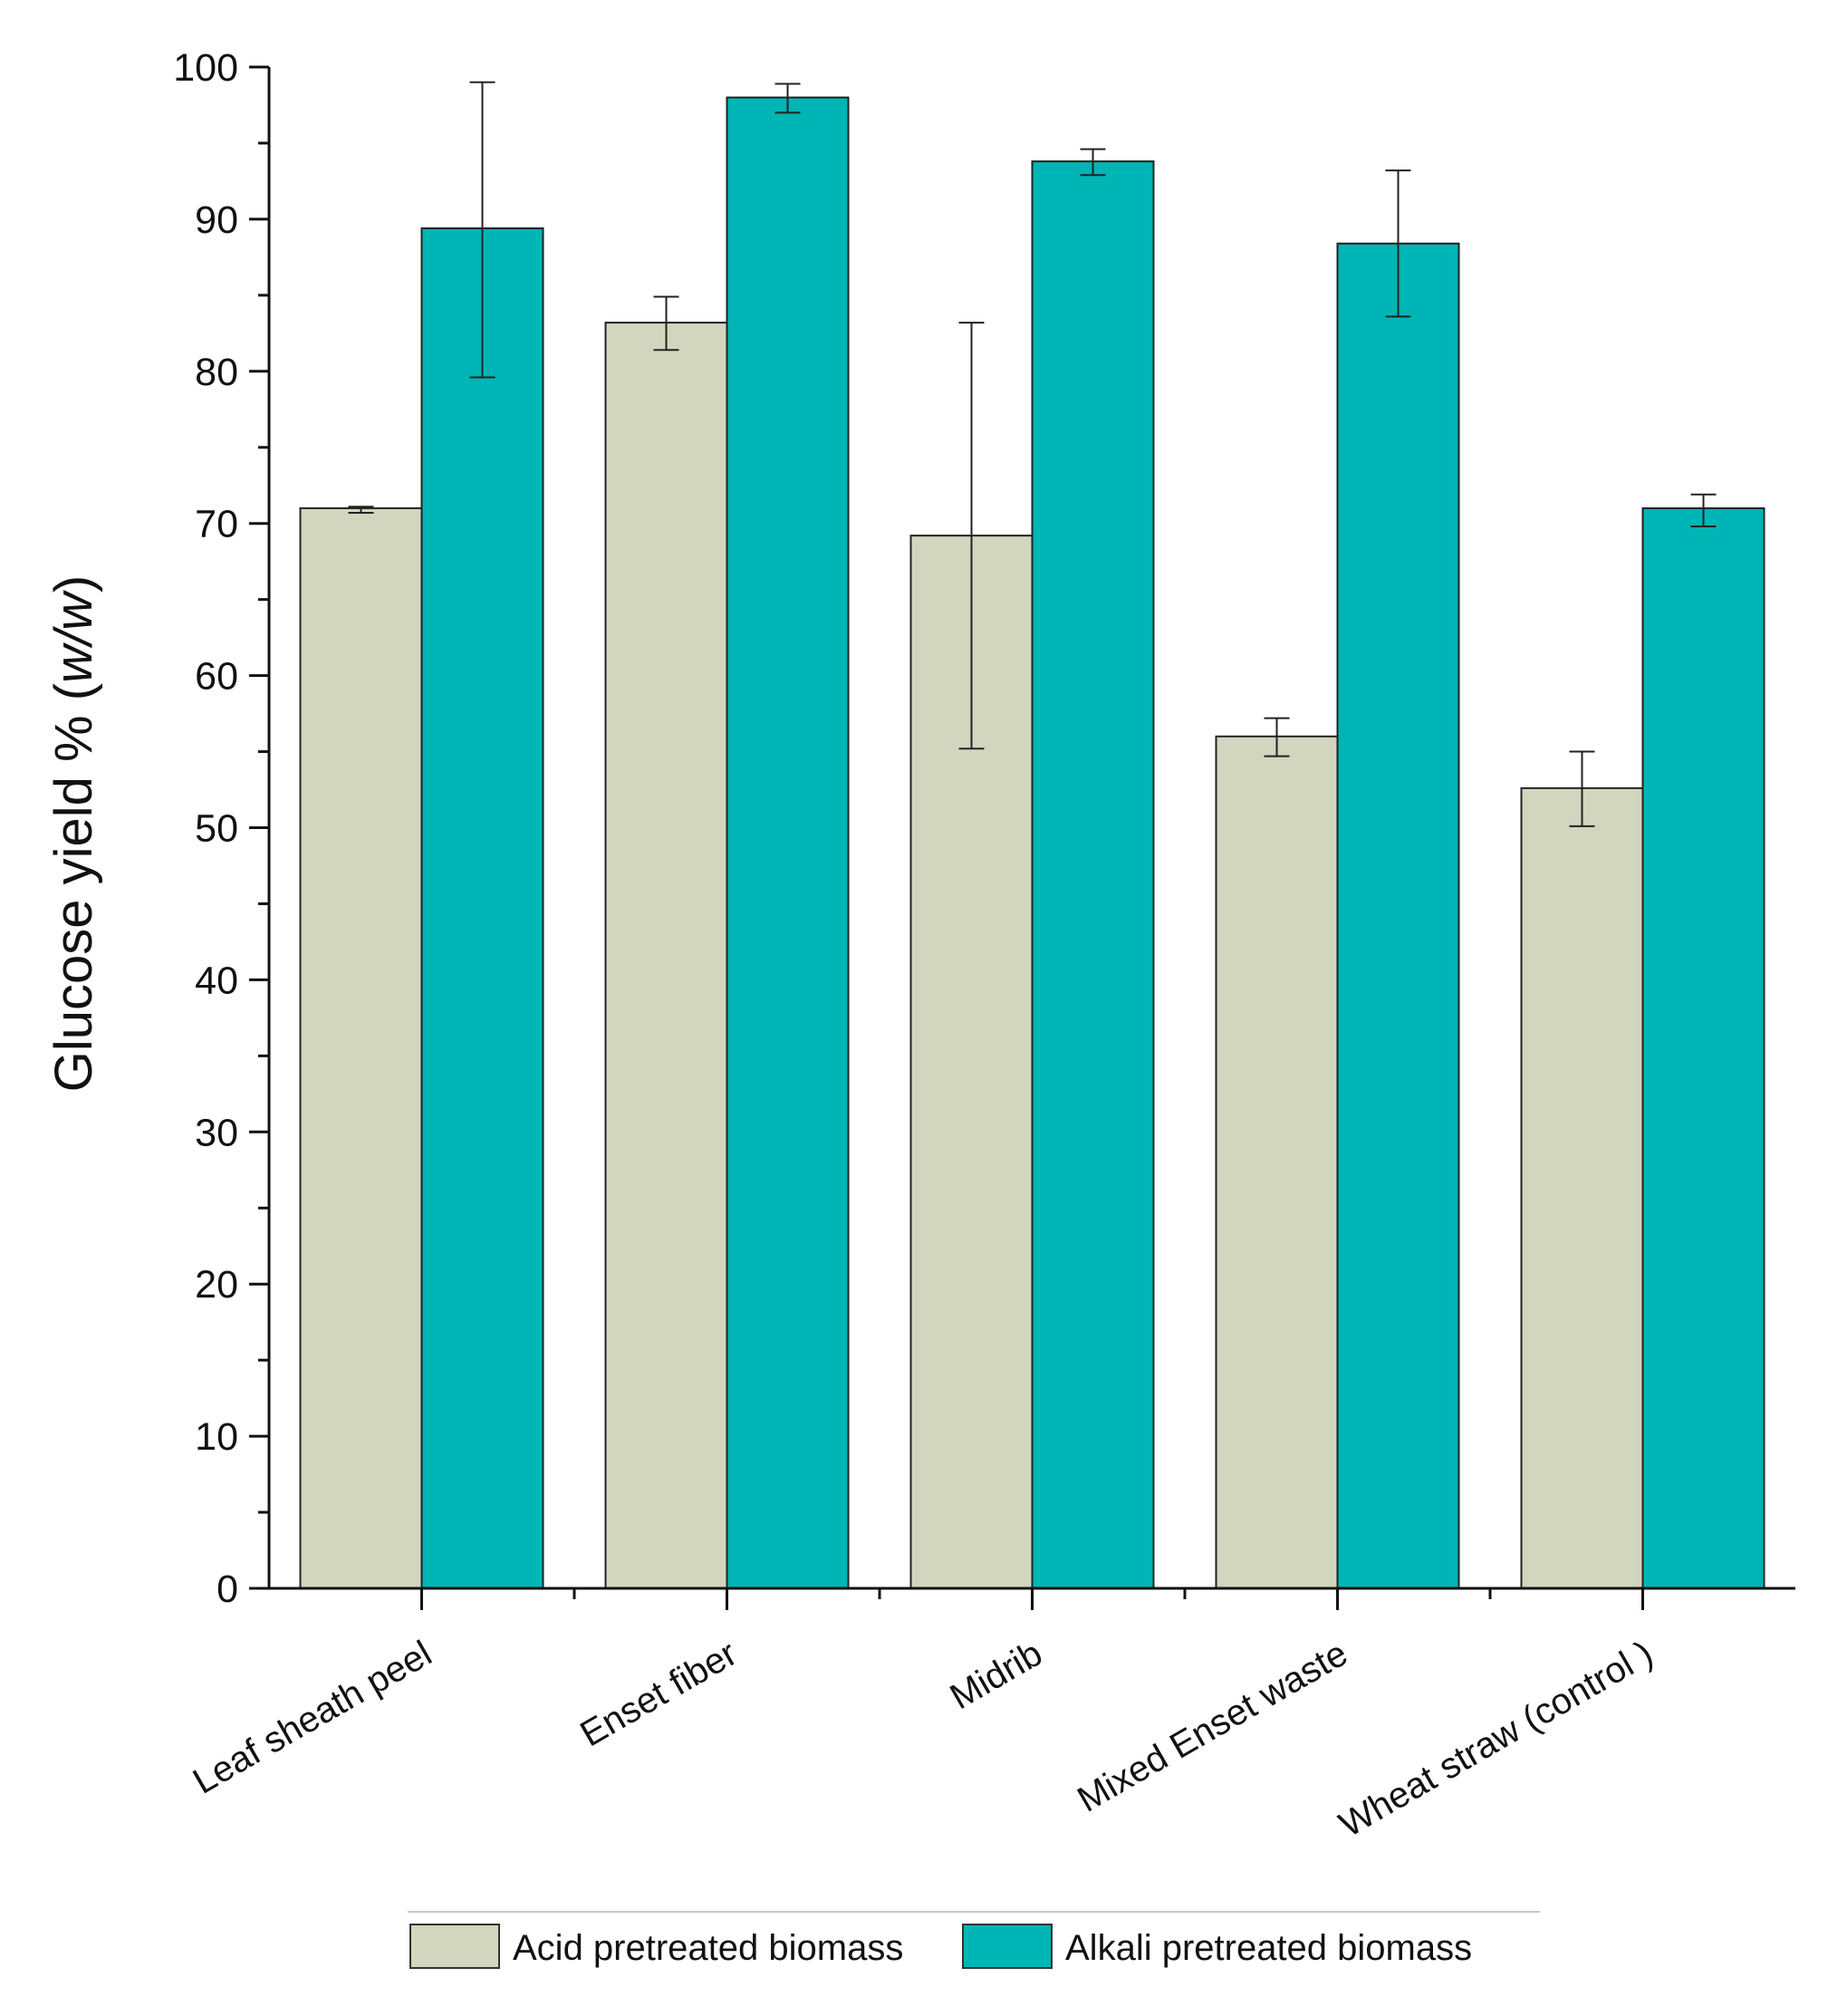  What do you see at coordinates (216, 677) in the screenshot?
I see `y-tick-label: 60` at bounding box center [216, 677].